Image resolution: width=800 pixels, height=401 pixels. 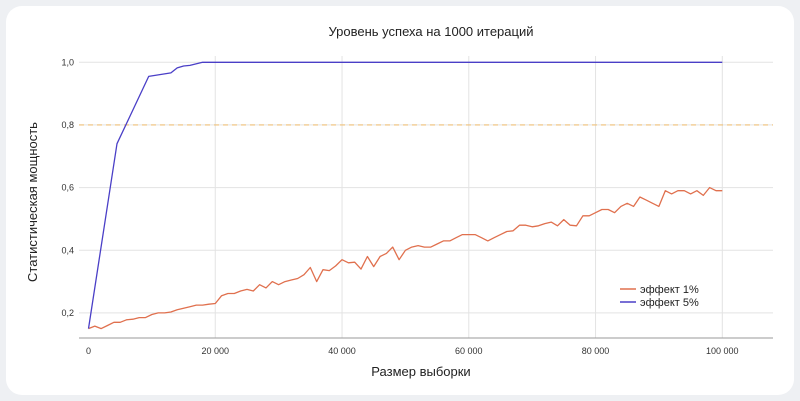 I want to click on x-tick-label: 80 000, so click(x=596, y=351).